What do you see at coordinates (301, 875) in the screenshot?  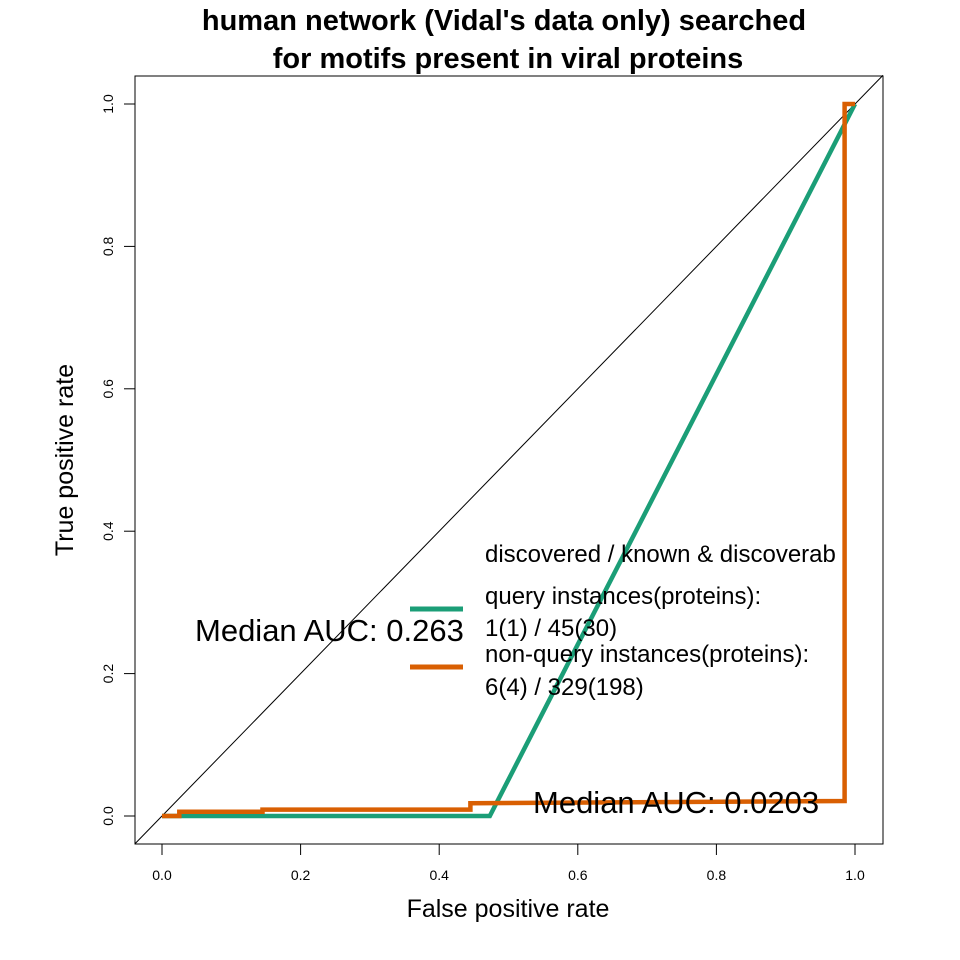 I see `x-tick-label: 0.2` at bounding box center [301, 875].